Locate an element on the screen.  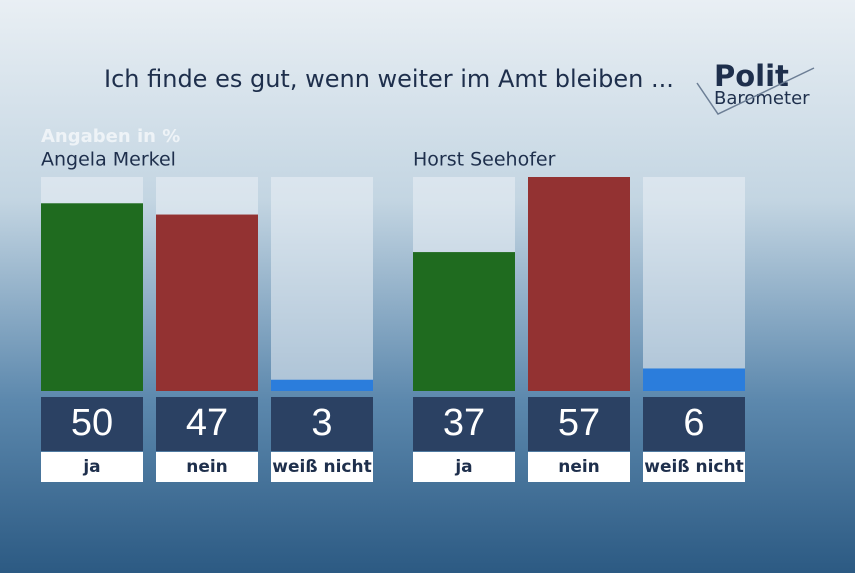
value-label: 3 is located at coordinates (321, 423).